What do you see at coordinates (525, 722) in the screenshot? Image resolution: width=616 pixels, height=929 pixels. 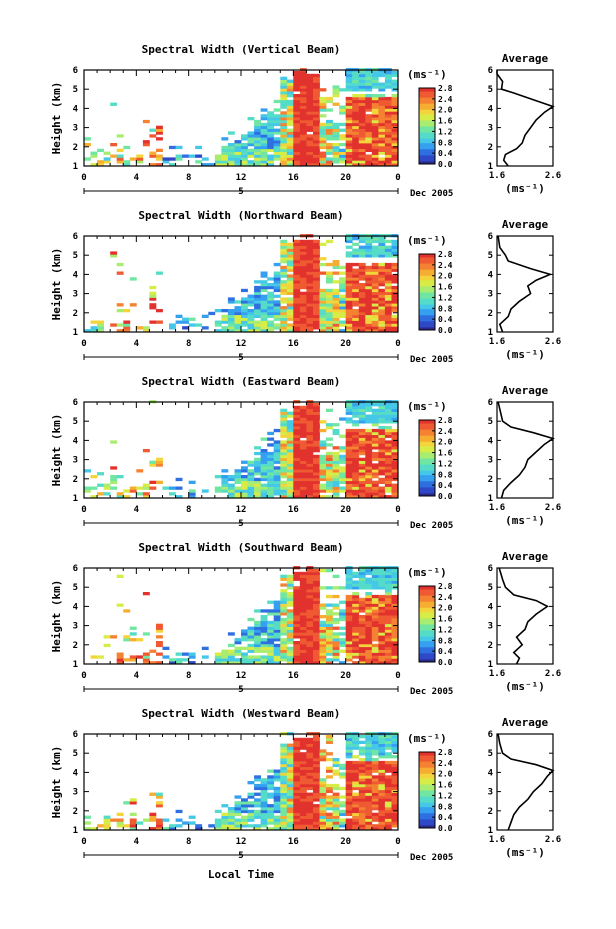 I see `average-title: Average` at bounding box center [525, 722].